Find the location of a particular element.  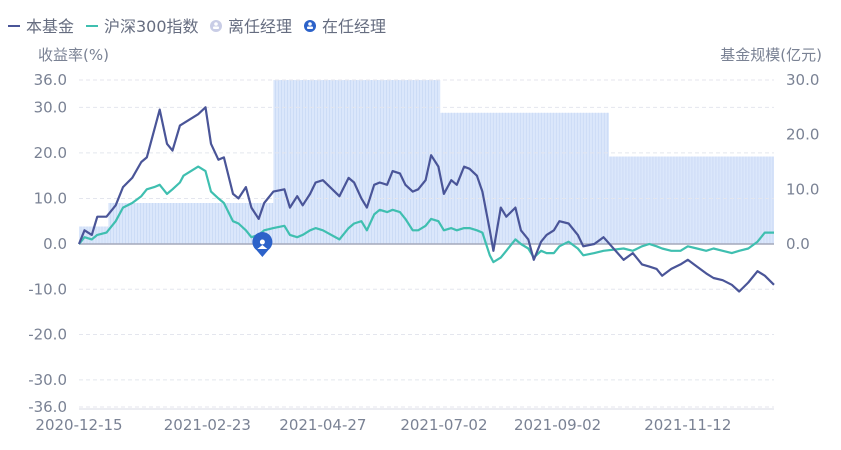

y-axis-right-tick-label: 10.0 is located at coordinates (802, 189).